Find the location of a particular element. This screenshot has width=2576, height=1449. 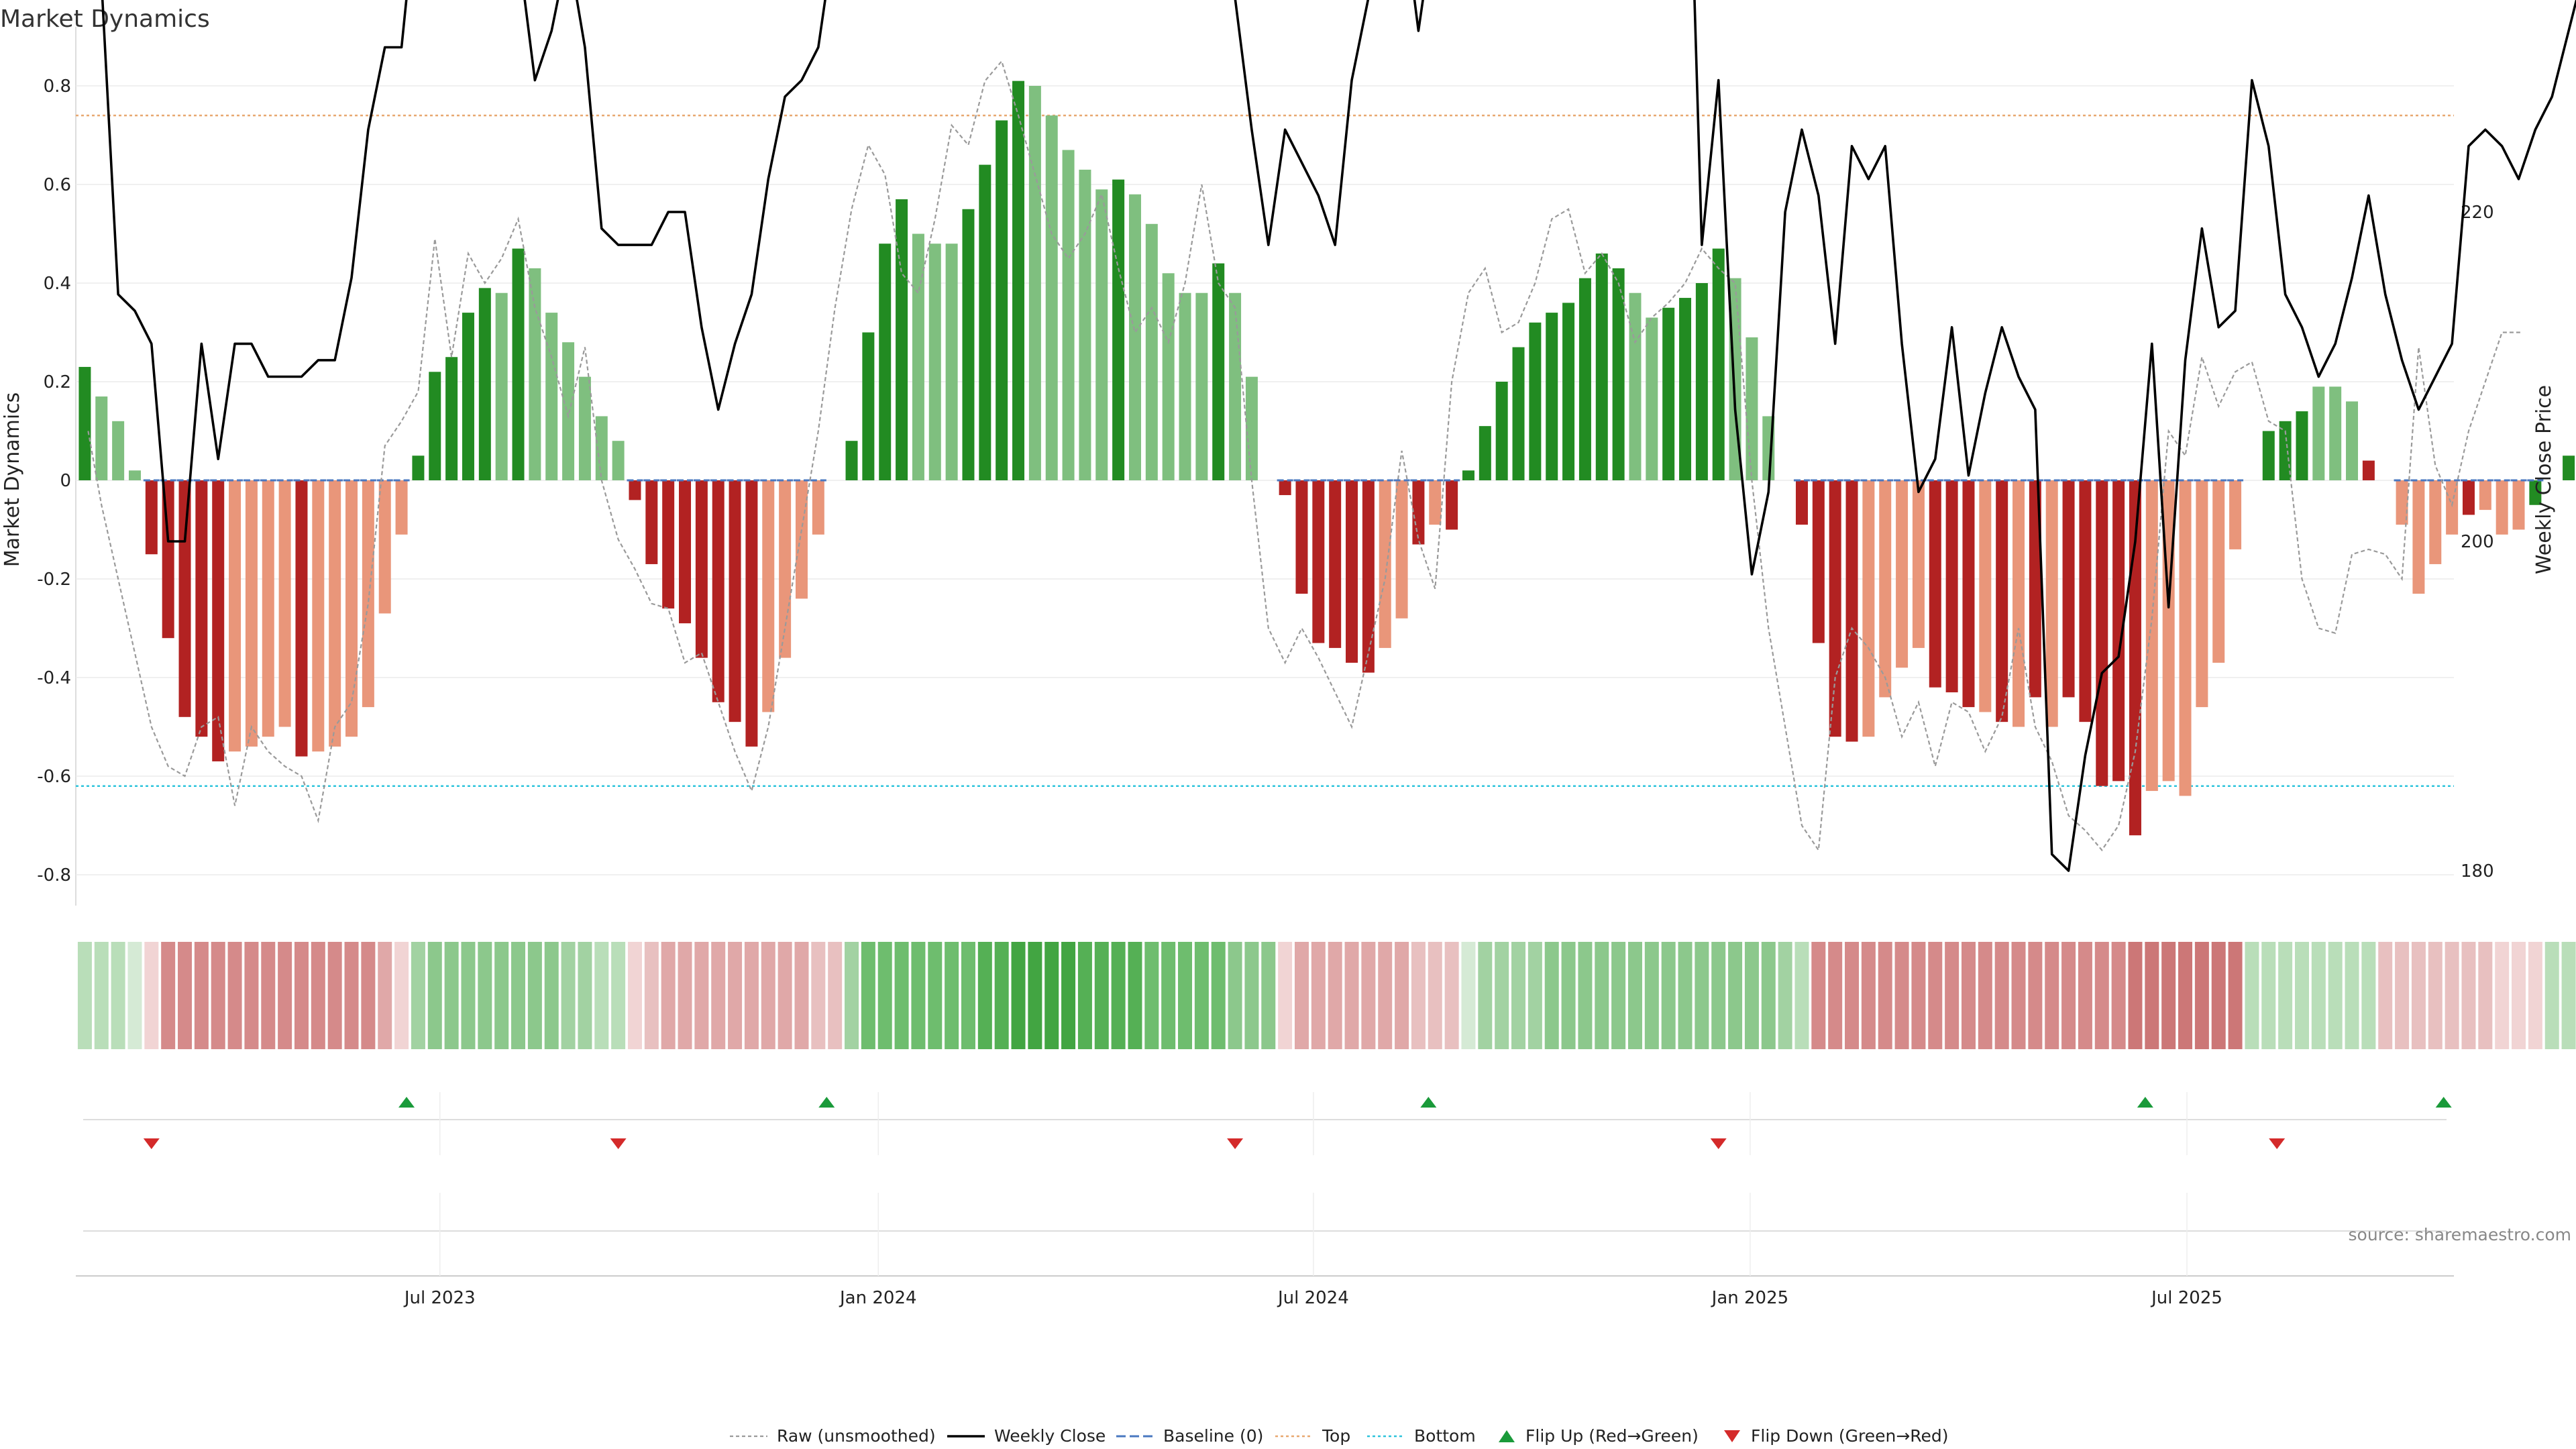

left-y-ticks: 0.8 0.6 0.4 0.2 0 -0.2 -0.4 -0.6 -0.8 is located at coordinates (54, 480).